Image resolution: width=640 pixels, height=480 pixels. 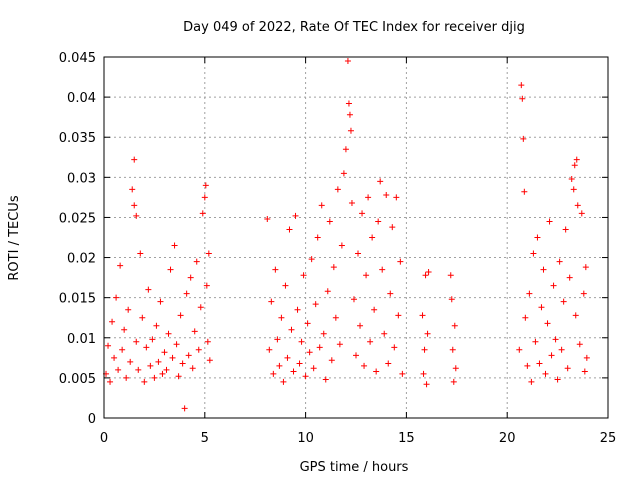 What do you see at coordinates (77, 379) in the screenshot?
I see `y-tick-label: 0.005` at bounding box center [77, 379].